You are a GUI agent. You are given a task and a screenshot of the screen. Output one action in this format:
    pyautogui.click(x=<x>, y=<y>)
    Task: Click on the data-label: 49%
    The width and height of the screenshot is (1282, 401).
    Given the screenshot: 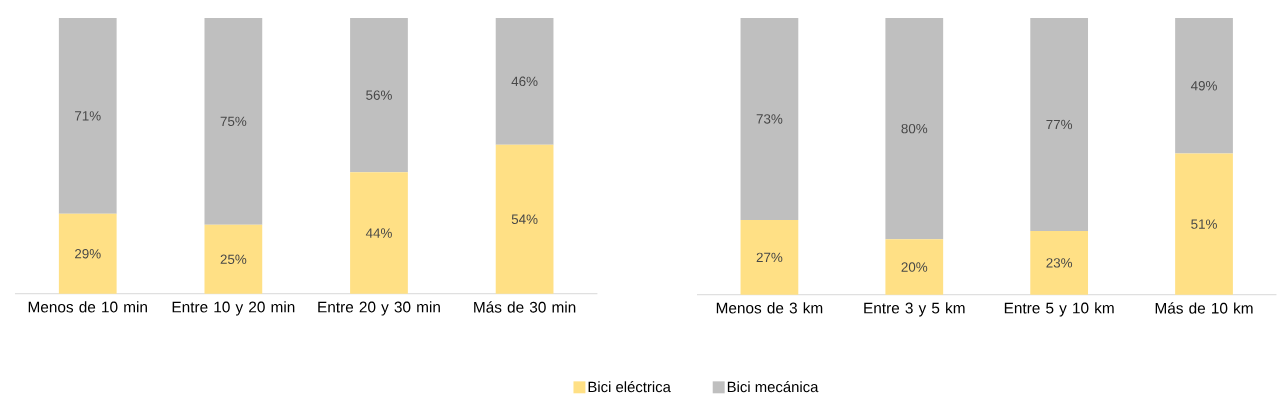 What is the action you would take?
    pyautogui.click(x=1203, y=85)
    